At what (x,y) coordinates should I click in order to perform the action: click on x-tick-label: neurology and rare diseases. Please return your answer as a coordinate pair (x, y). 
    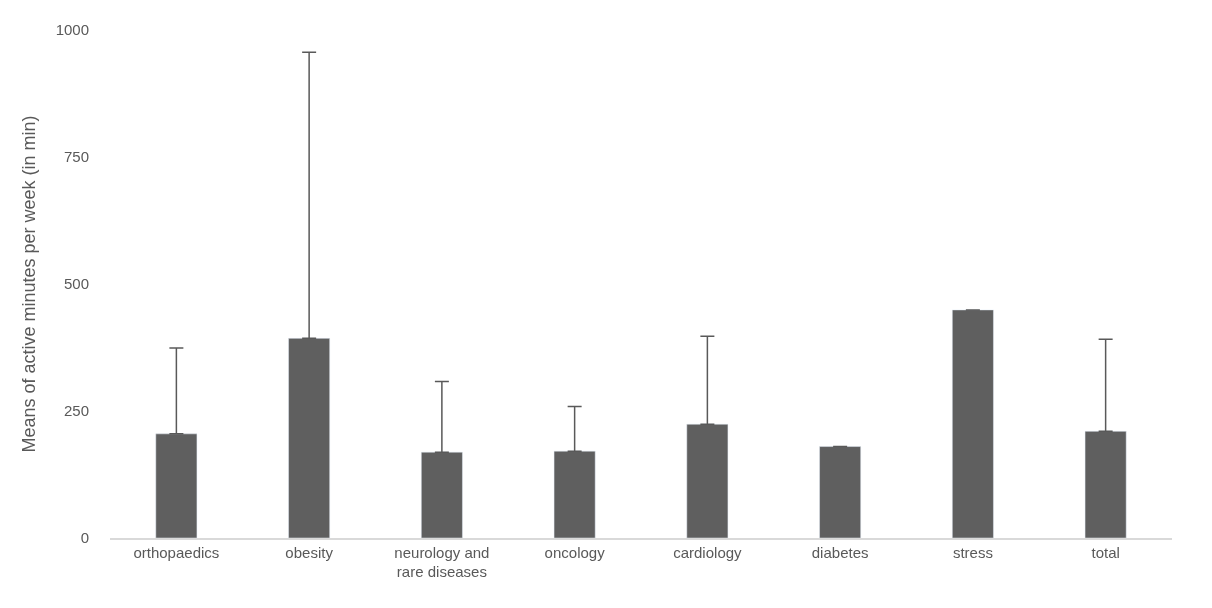
    Looking at the image, I should click on (442, 562).